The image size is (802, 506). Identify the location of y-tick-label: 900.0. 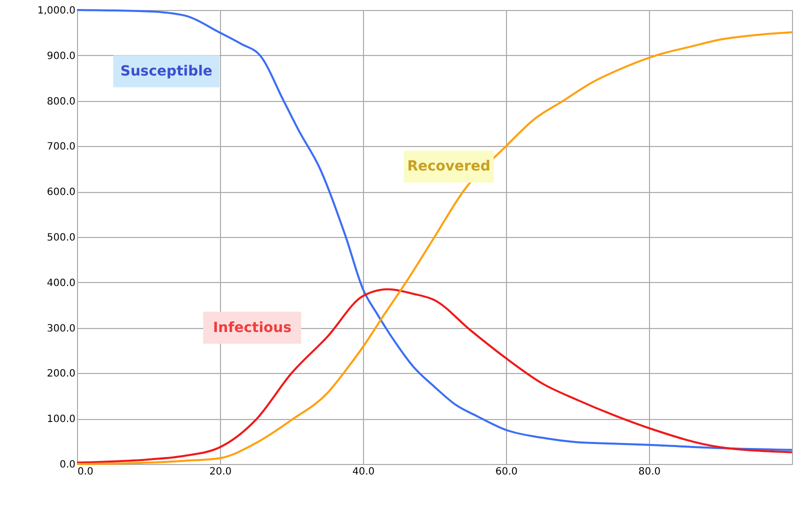
(61, 56).